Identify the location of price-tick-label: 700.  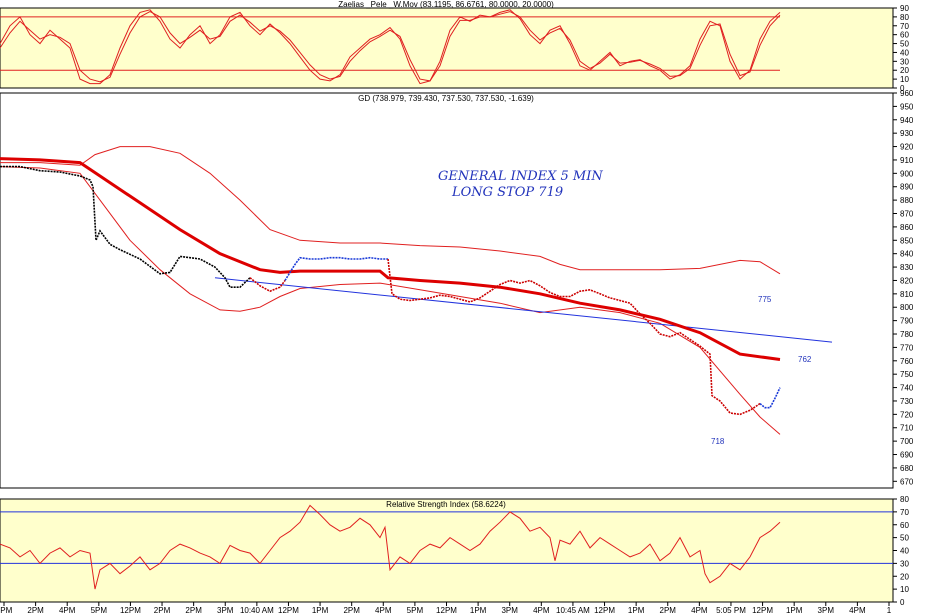
(907, 441).